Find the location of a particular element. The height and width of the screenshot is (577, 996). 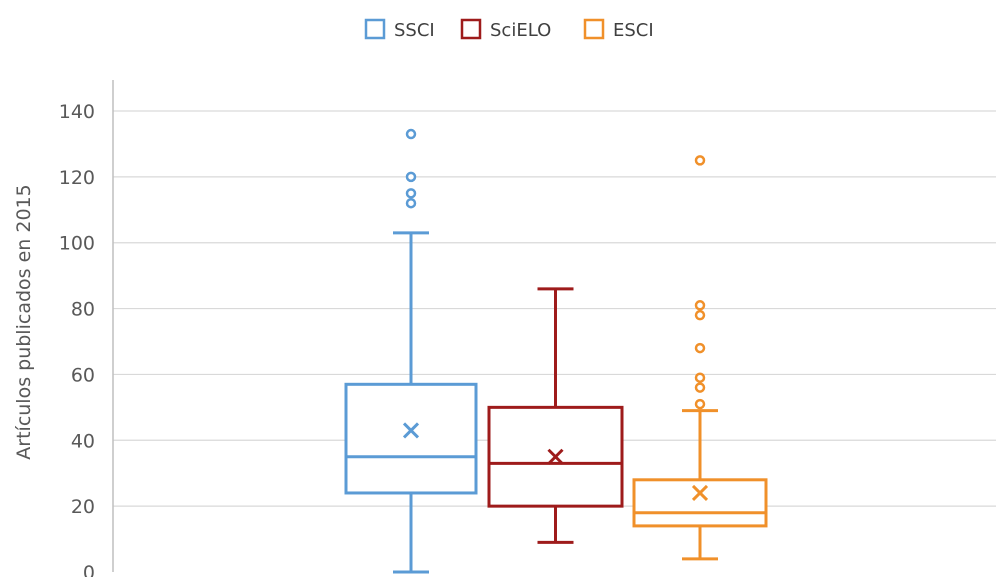

y-tick-label: 60 is located at coordinates (83, 375).